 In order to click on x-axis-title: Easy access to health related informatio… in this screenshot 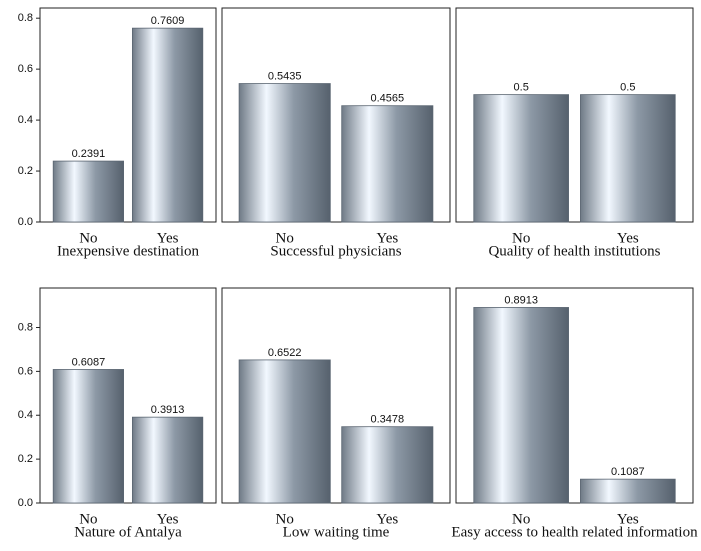, I will do `click(574, 532)`.